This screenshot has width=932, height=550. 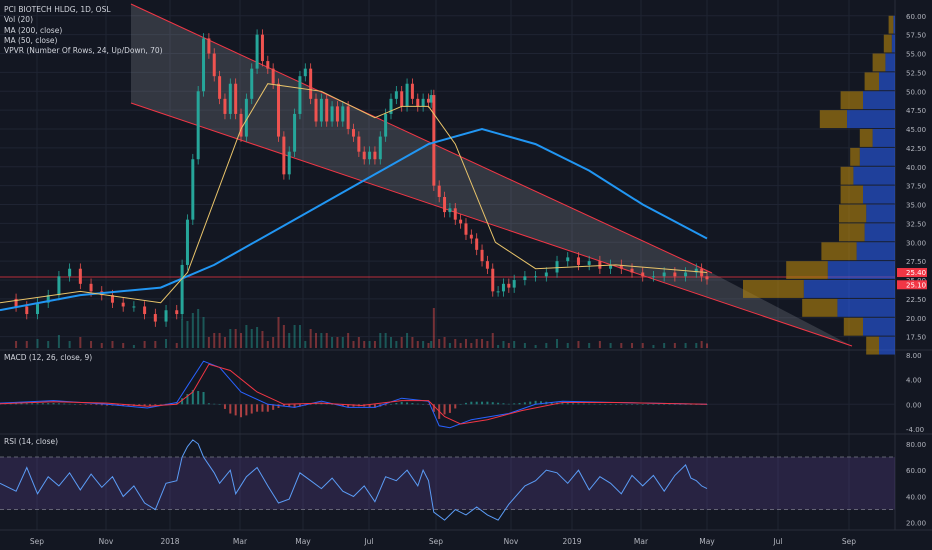 What do you see at coordinates (916, 445) in the screenshot?
I see `rsi-y-tick-label: 80.00` at bounding box center [916, 445].